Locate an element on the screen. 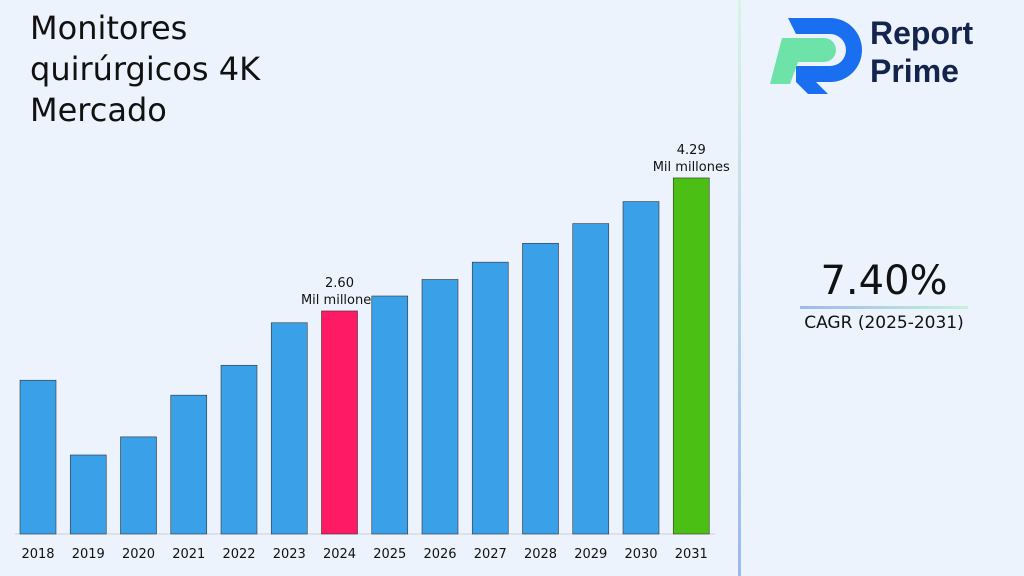  x-tick-label: 2026 is located at coordinates (439, 554).